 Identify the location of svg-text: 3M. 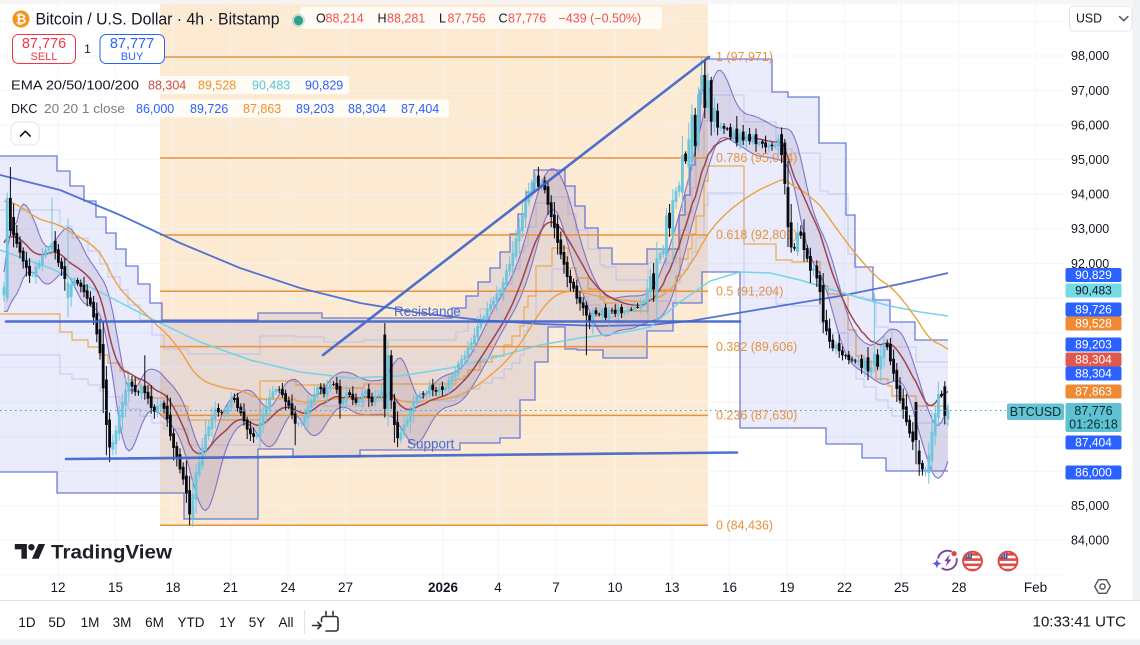
(122, 622).